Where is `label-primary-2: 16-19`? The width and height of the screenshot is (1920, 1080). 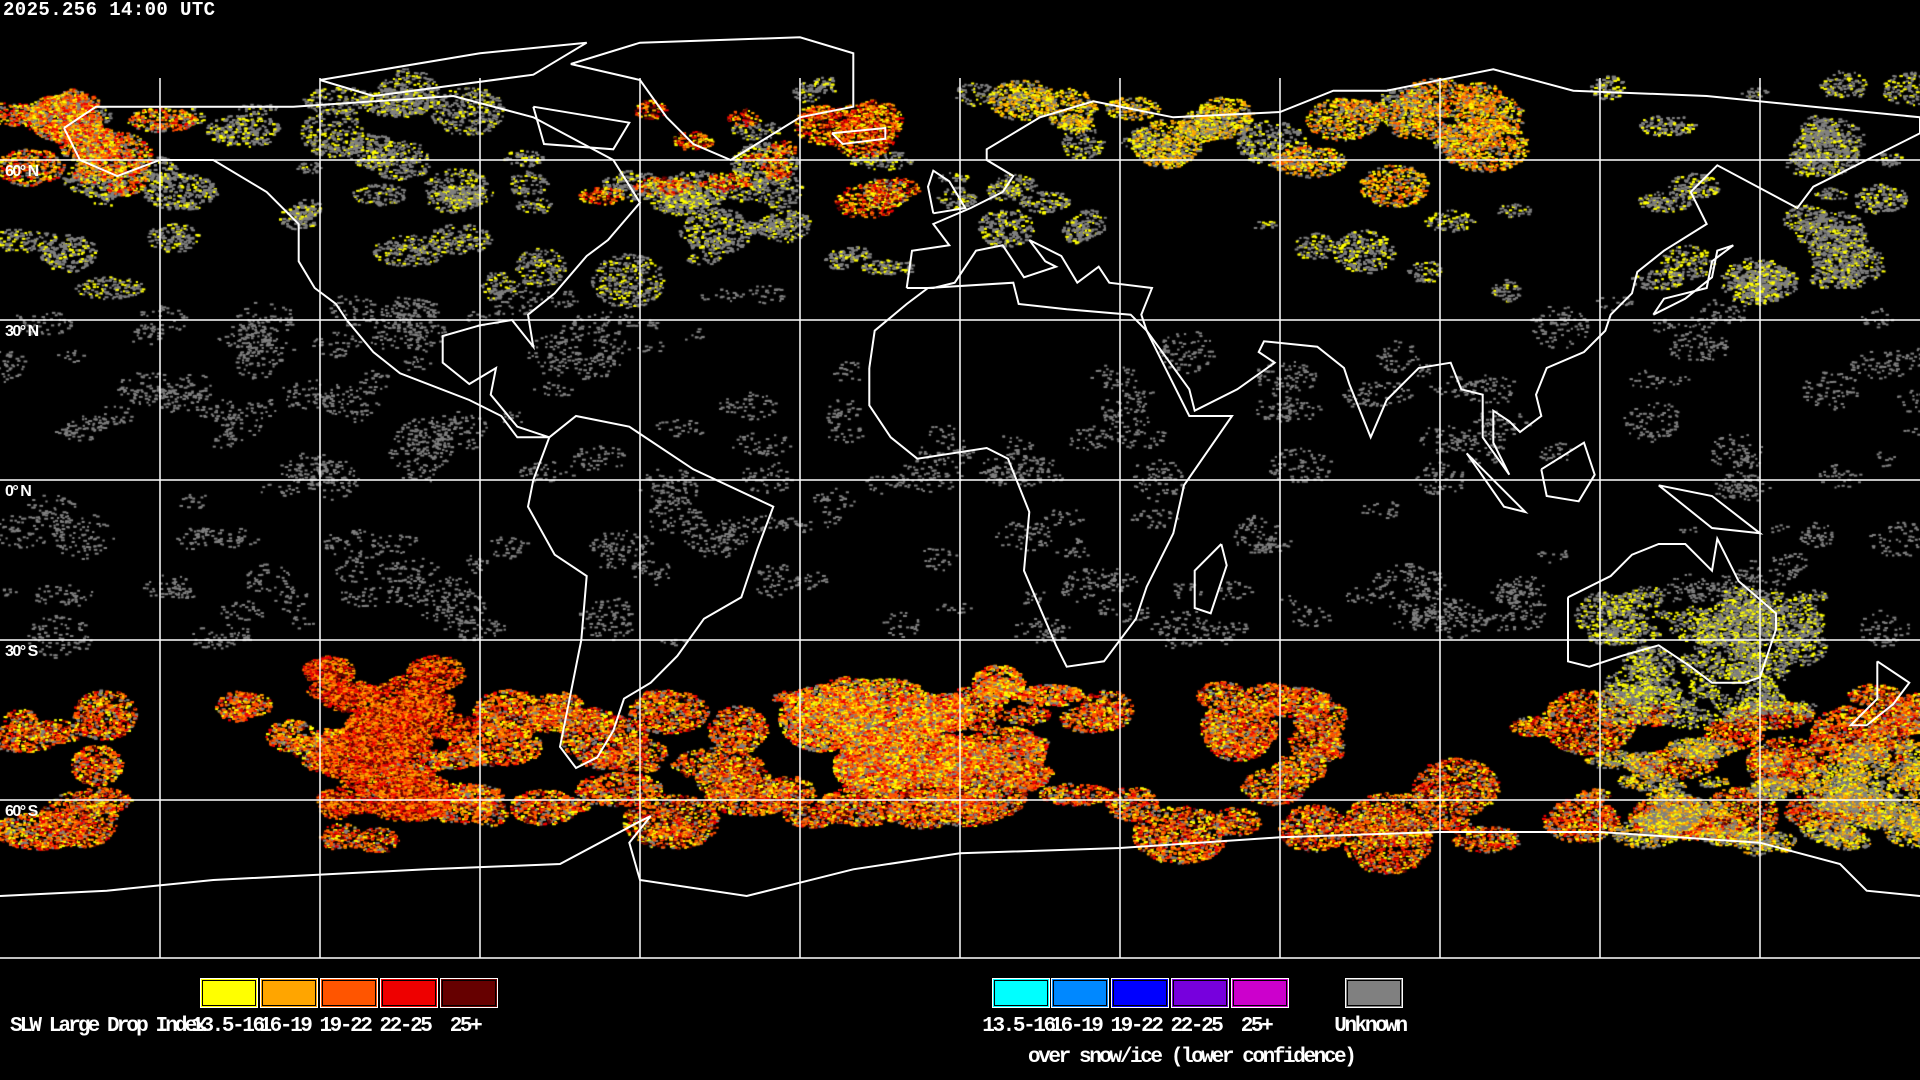
label-primary-2: 16-19 is located at coordinates (285, 1026).